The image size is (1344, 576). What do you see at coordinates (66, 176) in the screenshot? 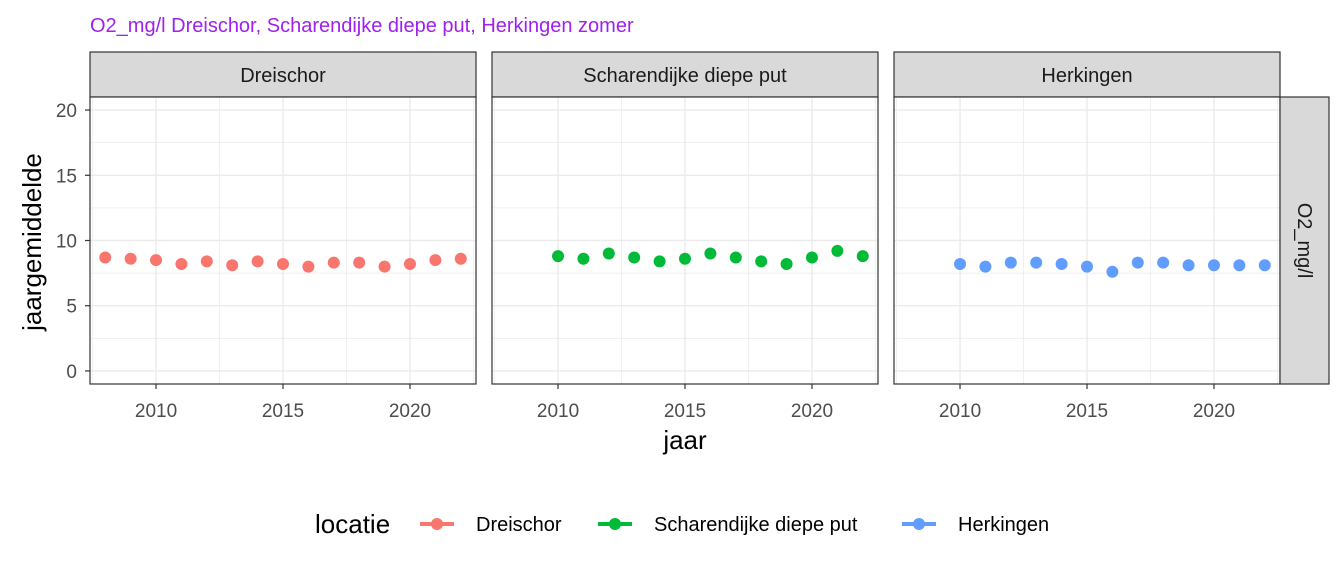
I see `y-tick-label: 15` at bounding box center [66, 176].